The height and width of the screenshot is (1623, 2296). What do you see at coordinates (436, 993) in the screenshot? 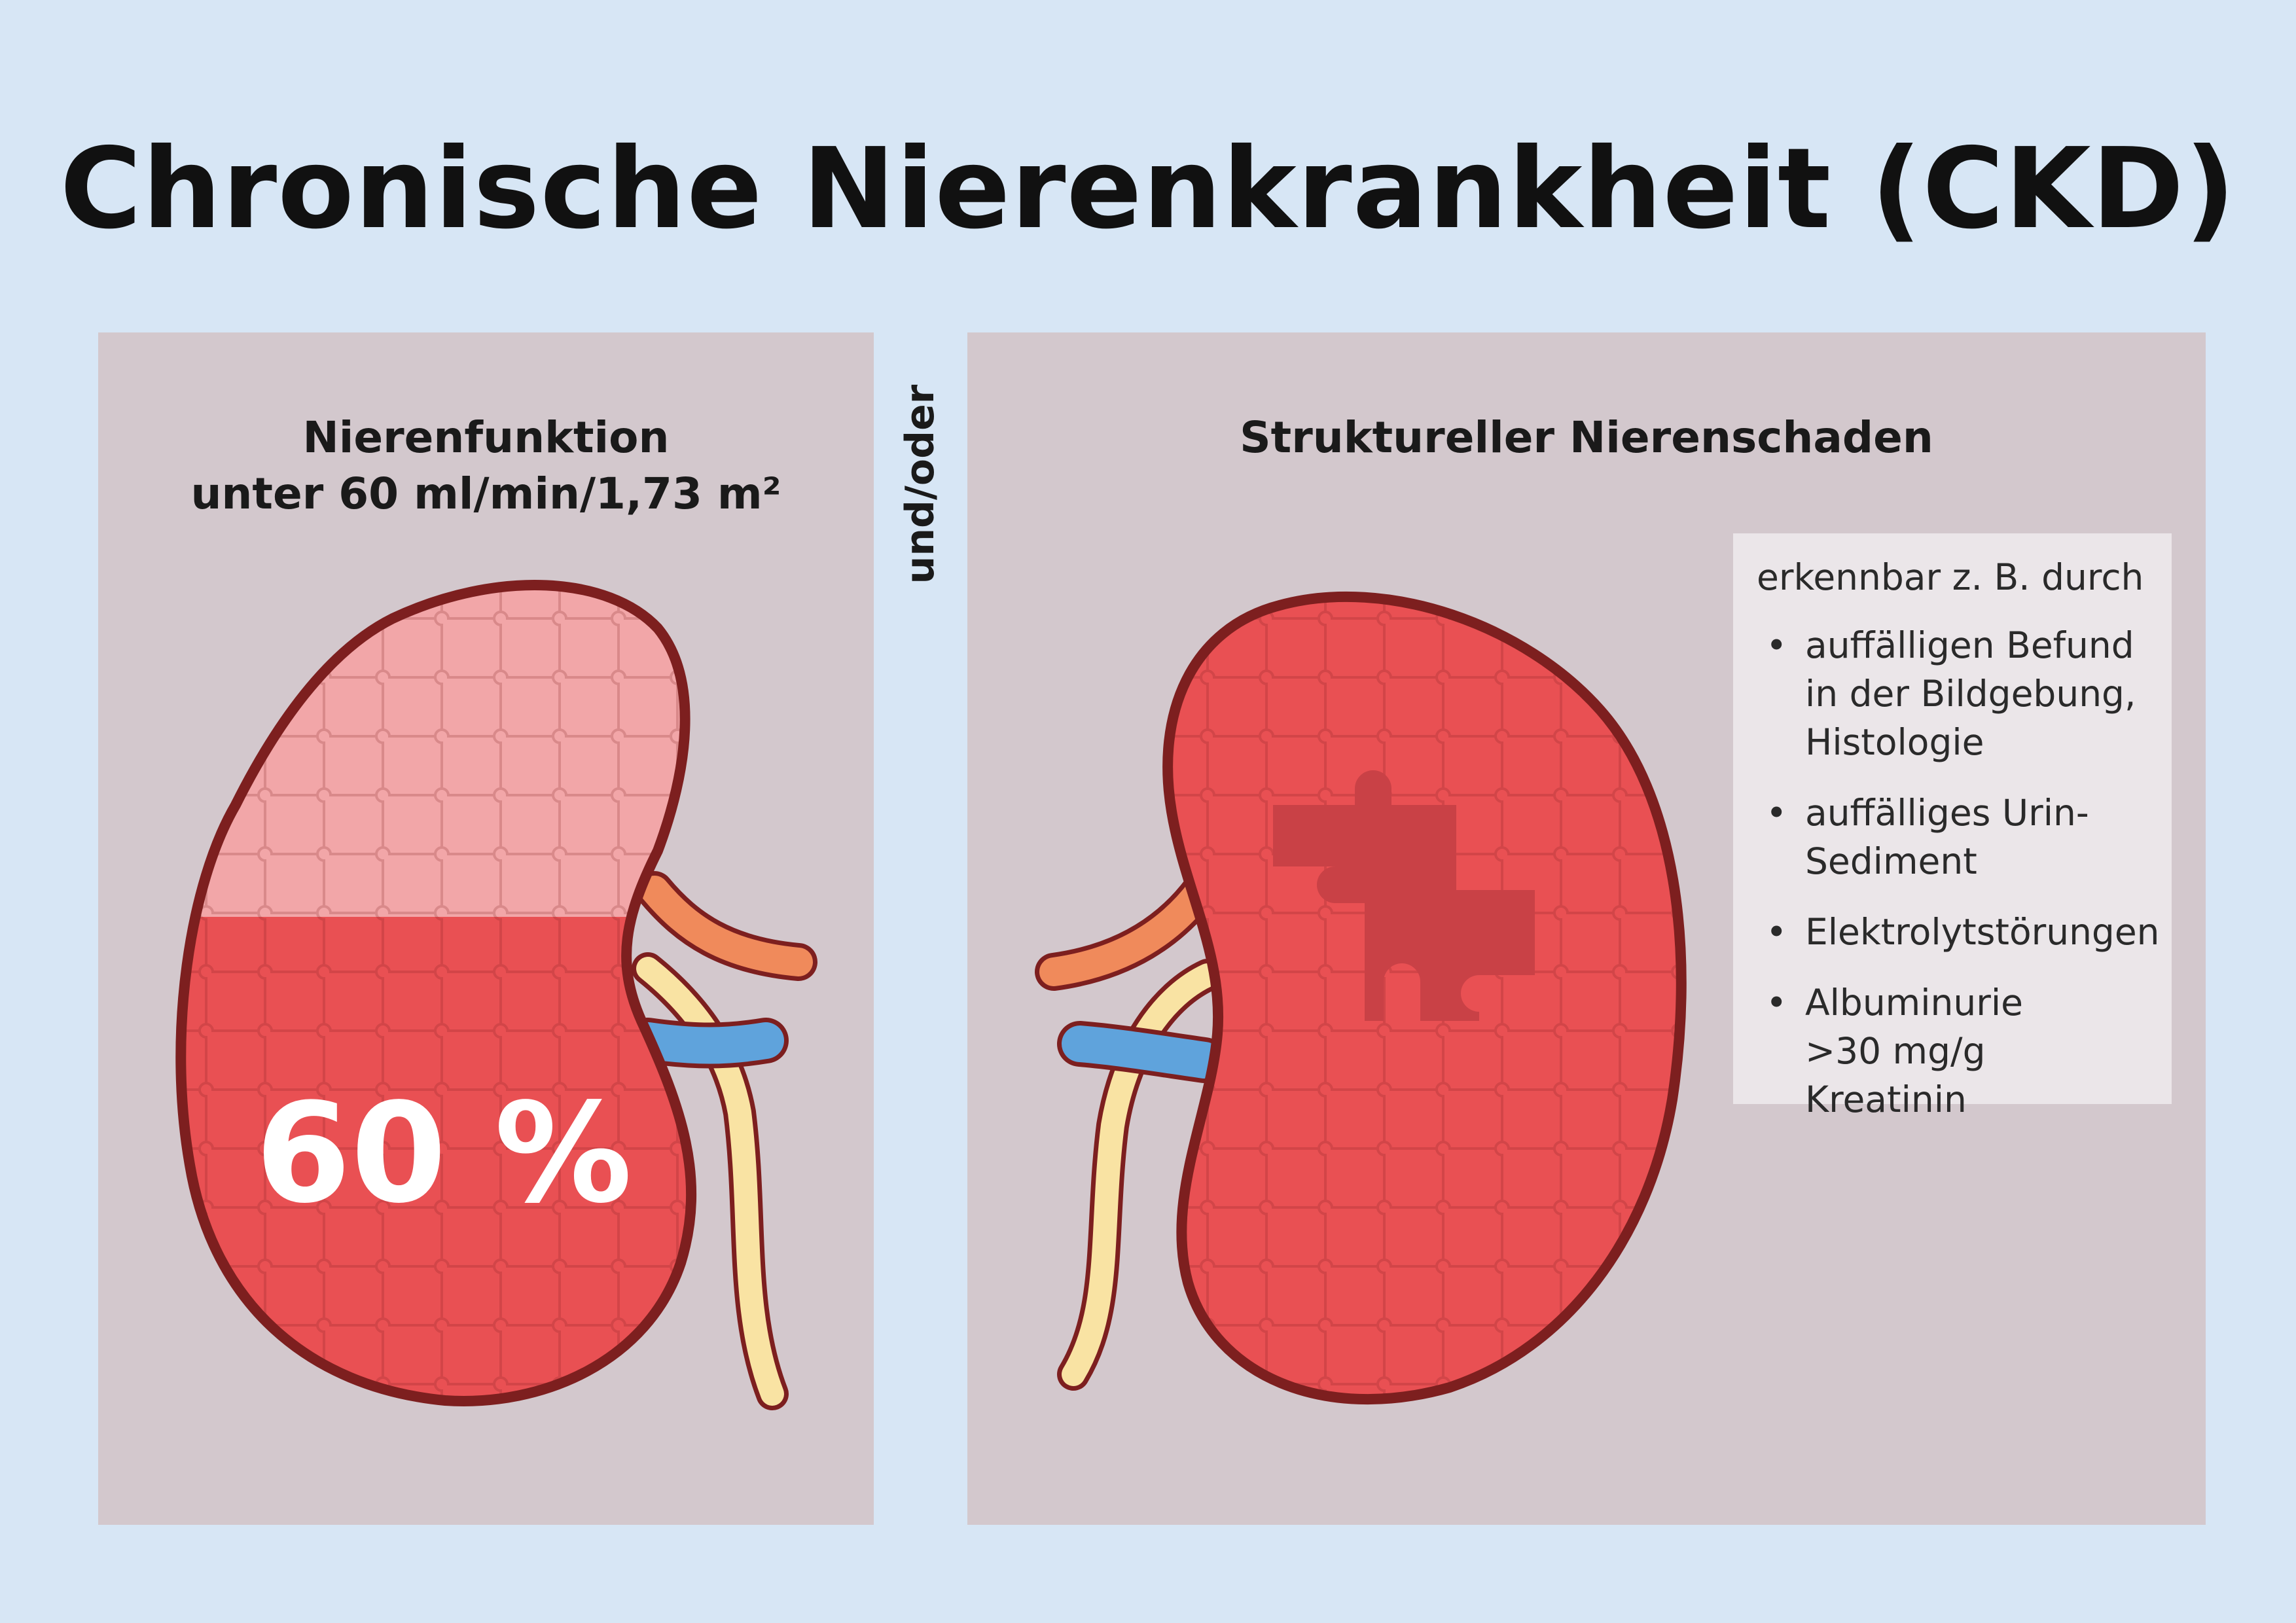
I see `left-kidney` at bounding box center [436, 993].